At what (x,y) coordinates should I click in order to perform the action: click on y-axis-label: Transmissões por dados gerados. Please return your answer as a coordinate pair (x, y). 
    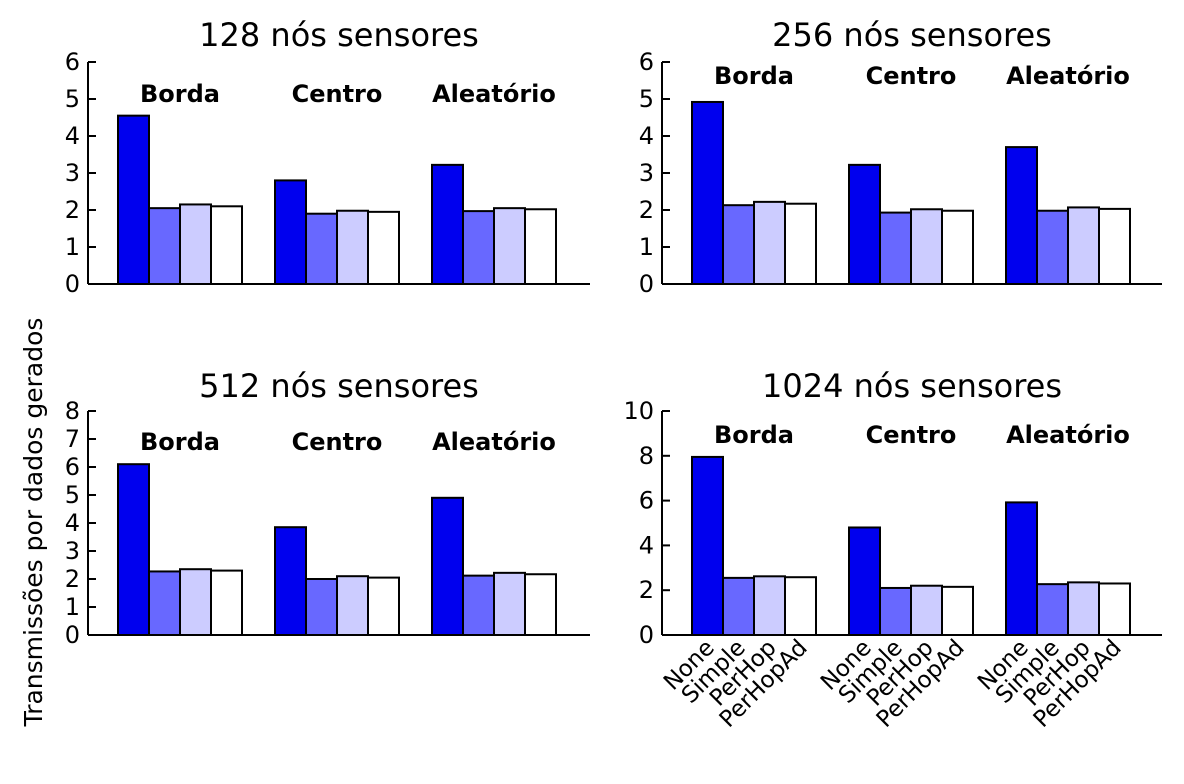
    Looking at the image, I should click on (33, 523).